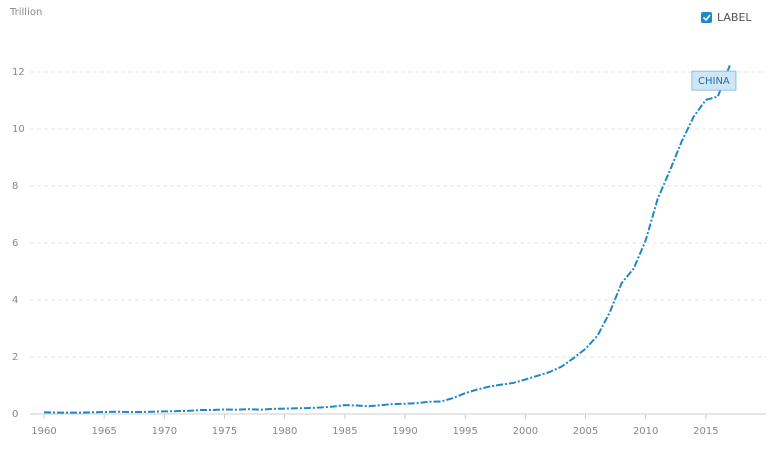  I want to click on series-label-box, so click(714, 80).